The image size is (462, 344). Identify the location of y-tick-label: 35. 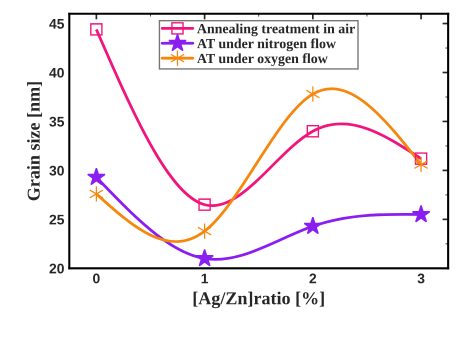
(56, 121).